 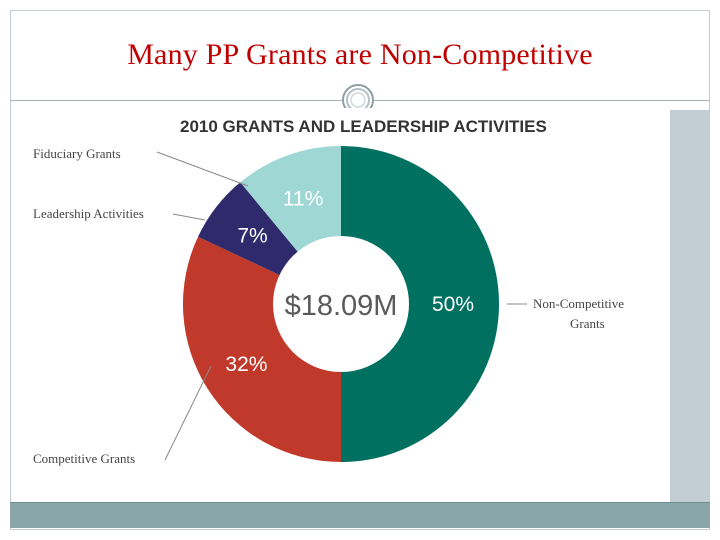 What do you see at coordinates (88, 213) in the screenshot?
I see `callout-leadership-activities: Leadership Activities` at bounding box center [88, 213].